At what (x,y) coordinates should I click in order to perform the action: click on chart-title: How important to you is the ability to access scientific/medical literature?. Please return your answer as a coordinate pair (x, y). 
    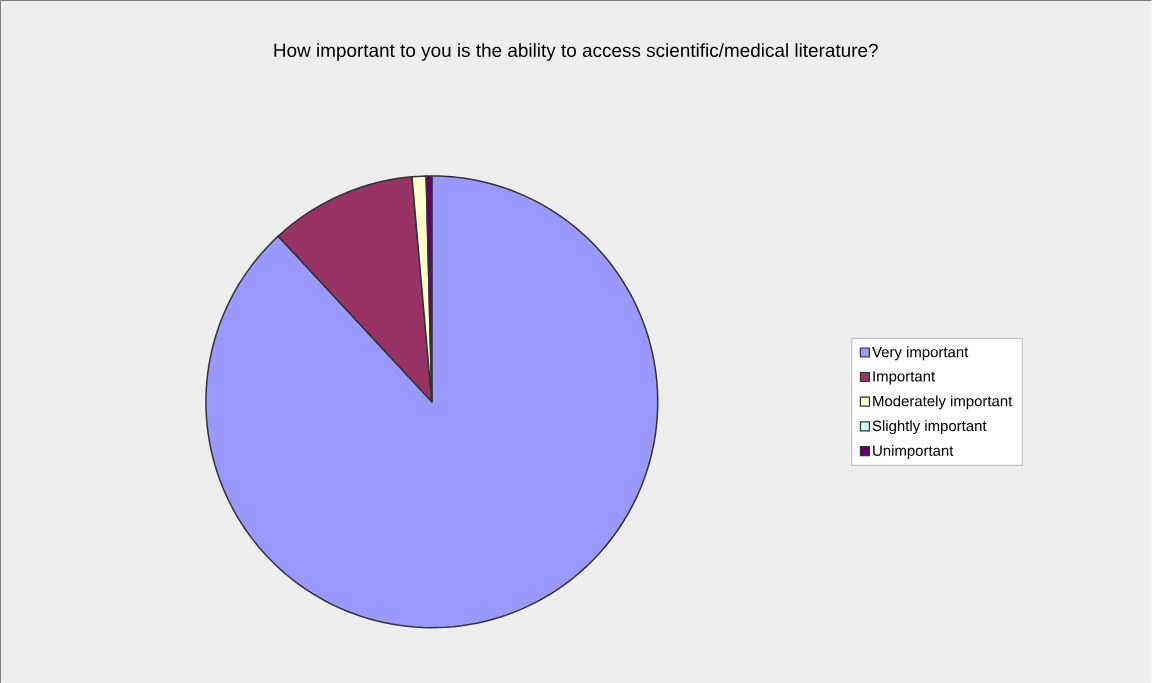
    Looking at the image, I should click on (576, 52).